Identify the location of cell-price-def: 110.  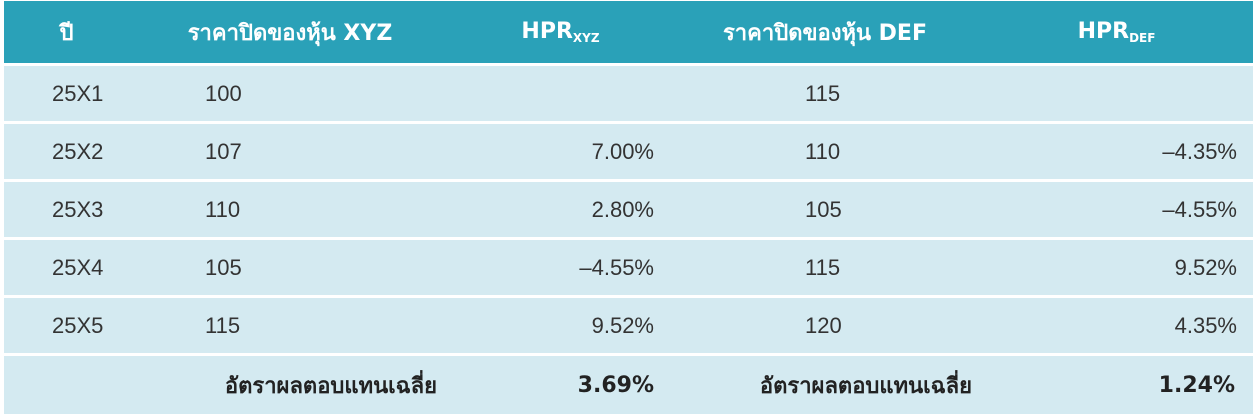
(825, 153).